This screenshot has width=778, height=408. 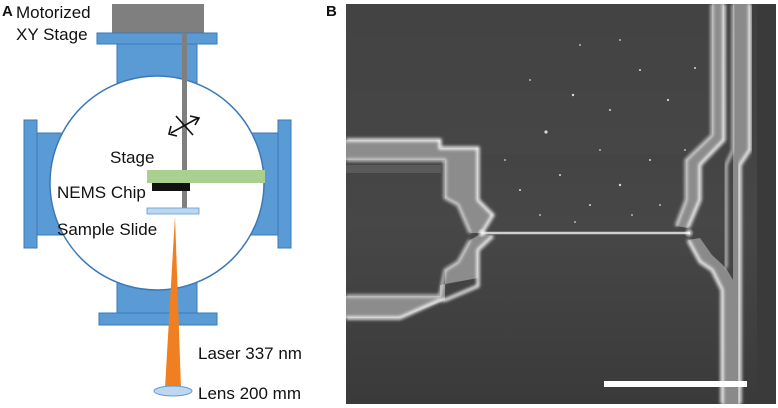 What do you see at coordinates (184, 126) in the screenshot?
I see `double-arrow-icon` at bounding box center [184, 126].